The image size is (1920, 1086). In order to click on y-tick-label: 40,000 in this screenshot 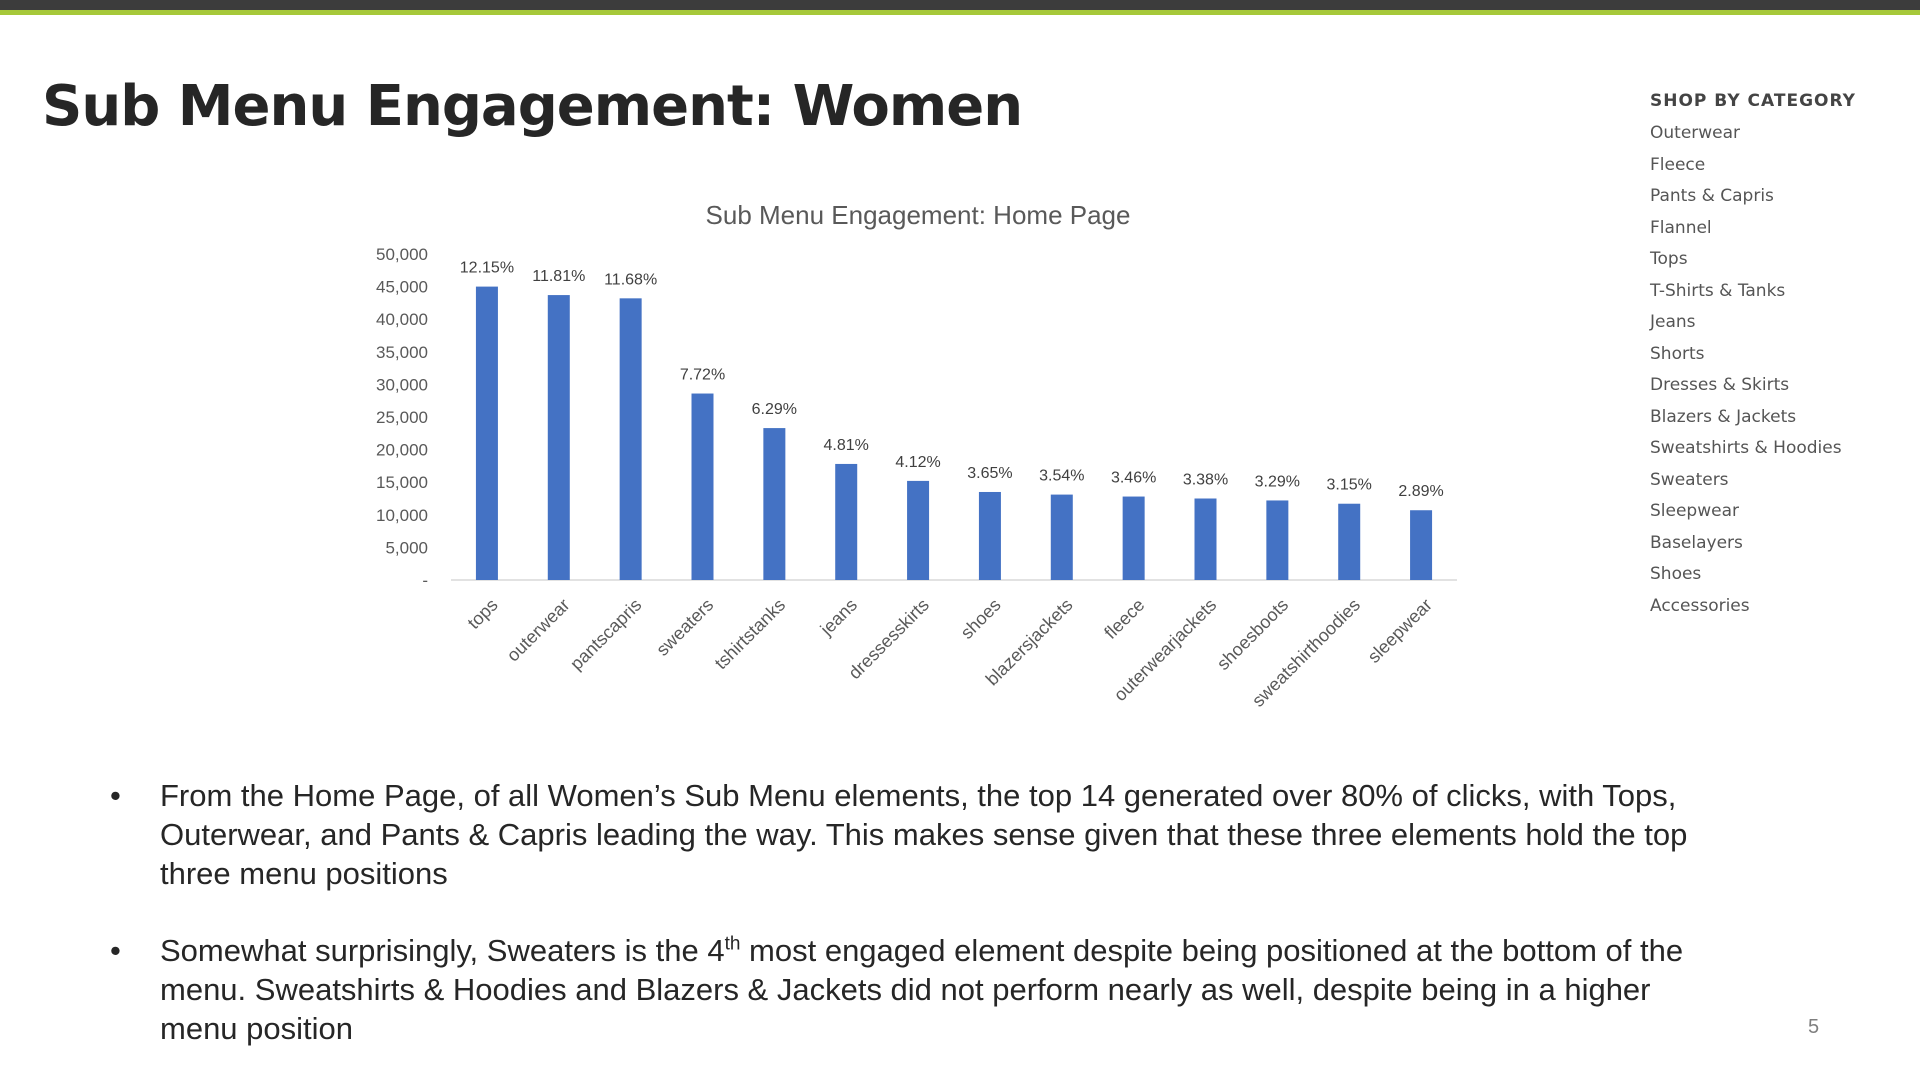, I will do `click(402, 319)`.